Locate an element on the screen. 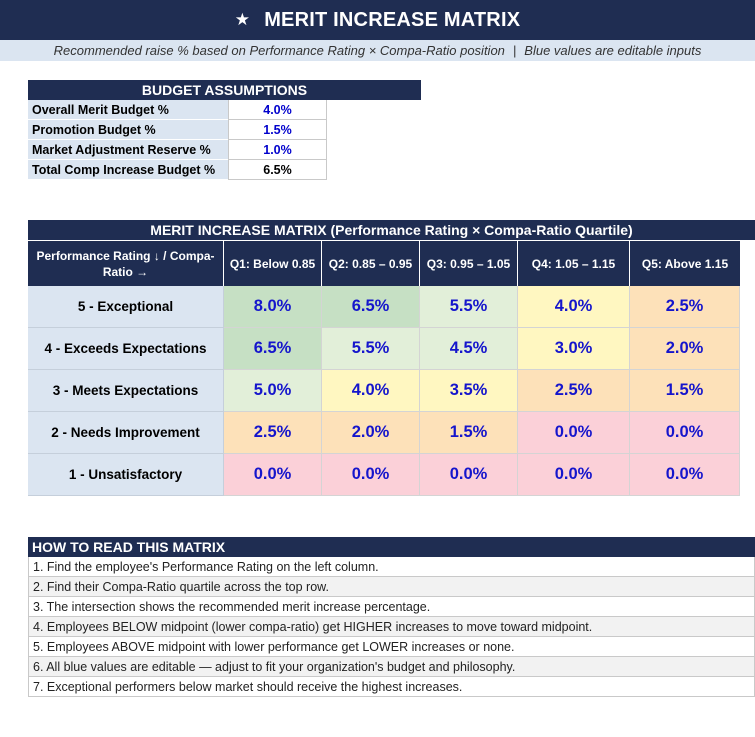 The width and height of the screenshot is (755, 737). promotion-budget-input: 1.5% is located at coordinates (277, 130).